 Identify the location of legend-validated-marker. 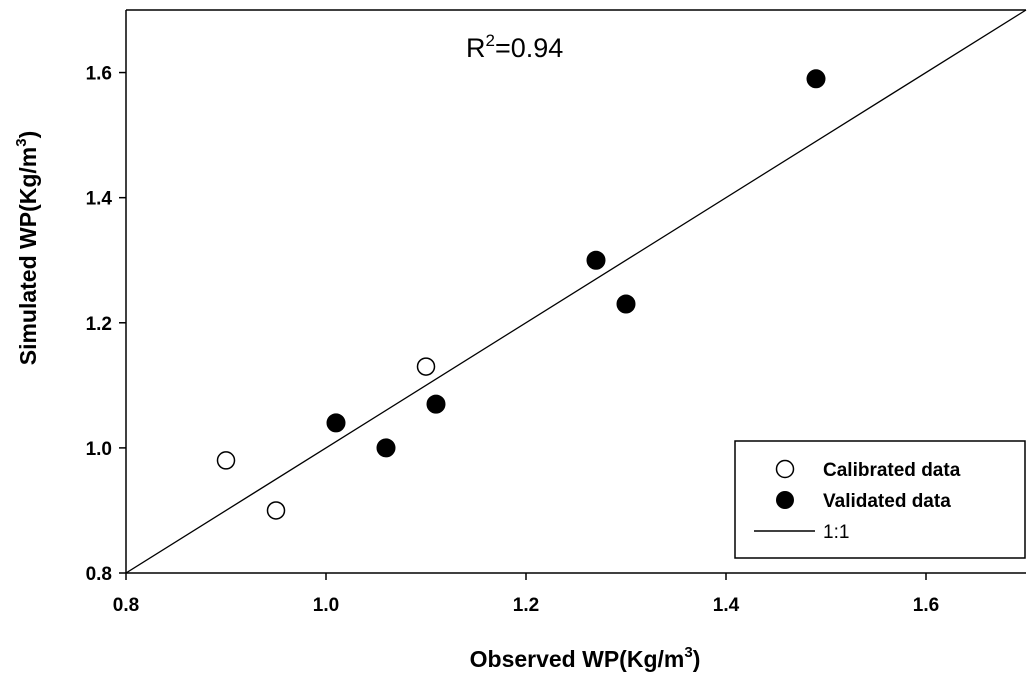
(785, 500).